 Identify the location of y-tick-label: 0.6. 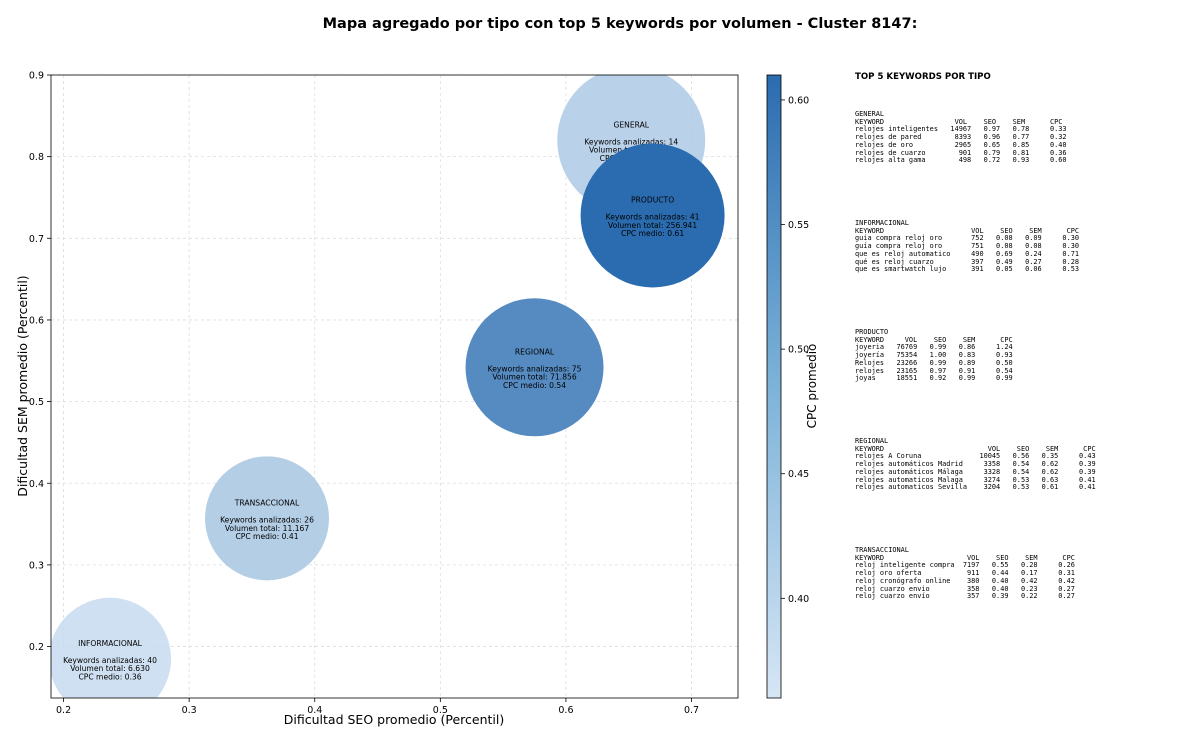
(36, 320).